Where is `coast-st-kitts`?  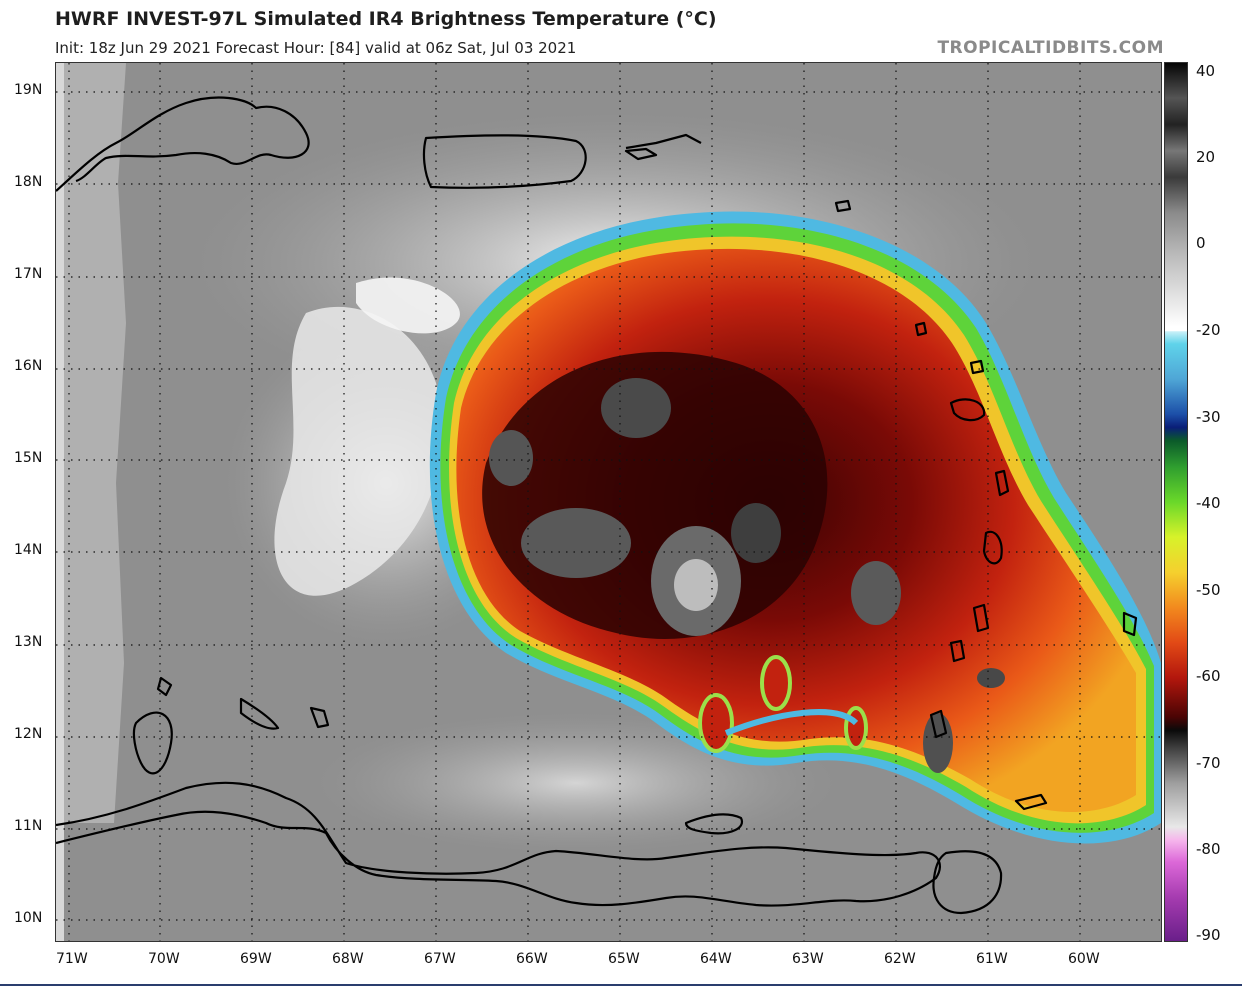
coast-st-kitts is located at coordinates (921, 329).